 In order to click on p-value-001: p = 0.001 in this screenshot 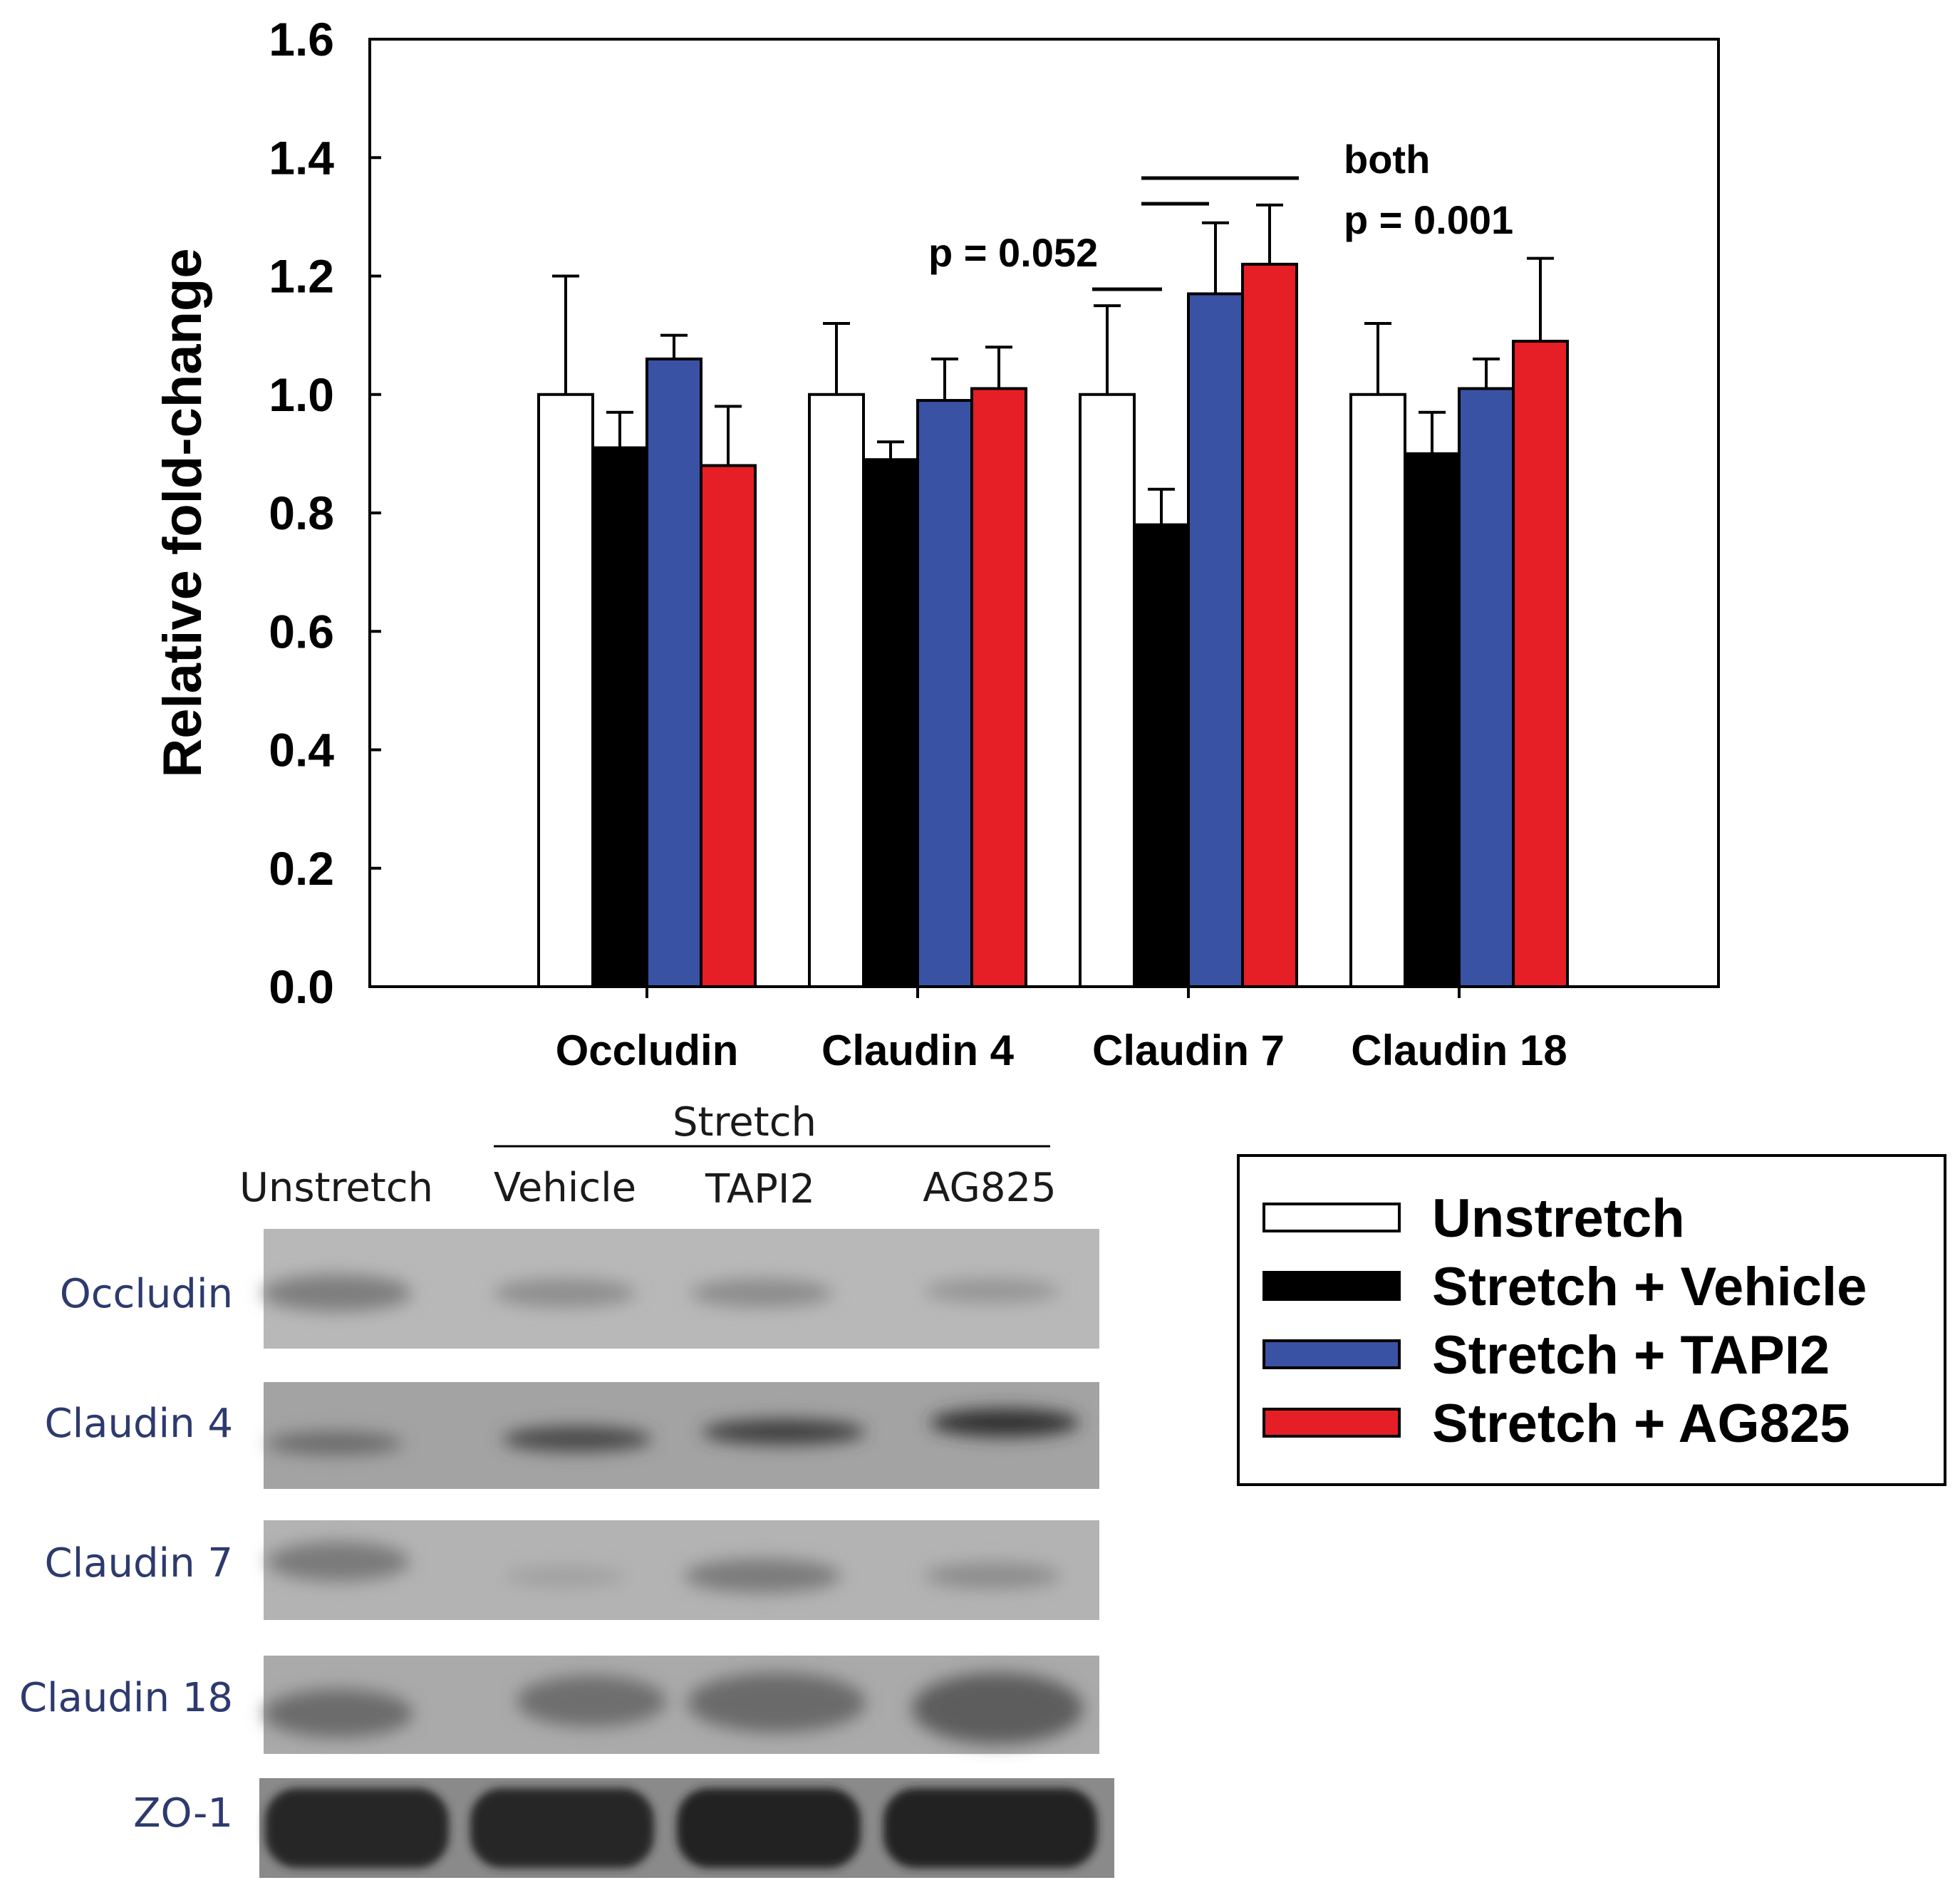, I will do `click(1428, 220)`.